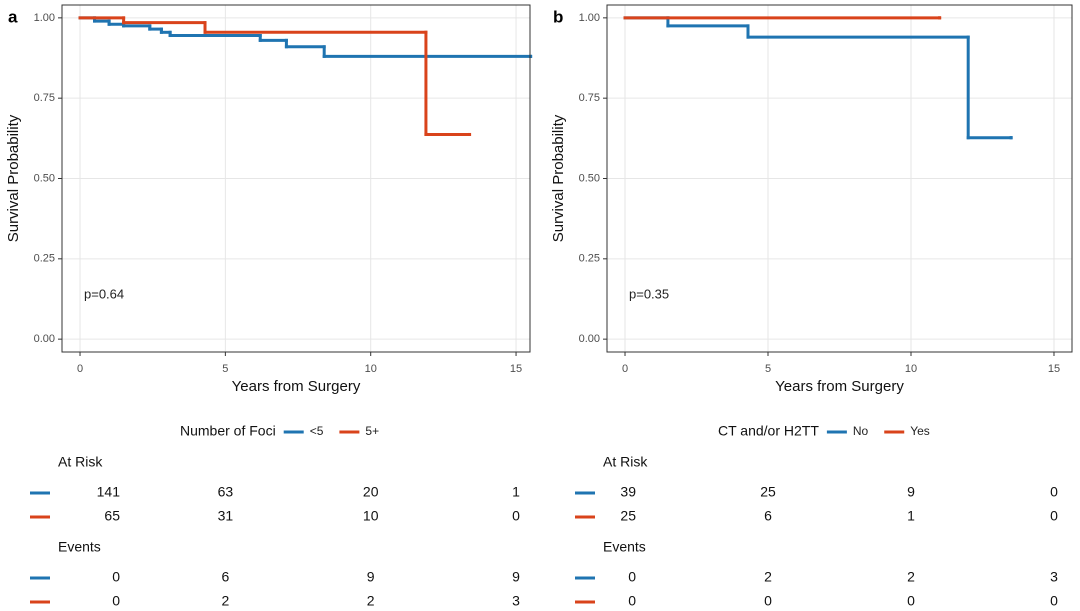 This screenshot has width=1080, height=611. Describe the element at coordinates (317, 431) in the screenshot. I see `legend-label: <5` at that location.